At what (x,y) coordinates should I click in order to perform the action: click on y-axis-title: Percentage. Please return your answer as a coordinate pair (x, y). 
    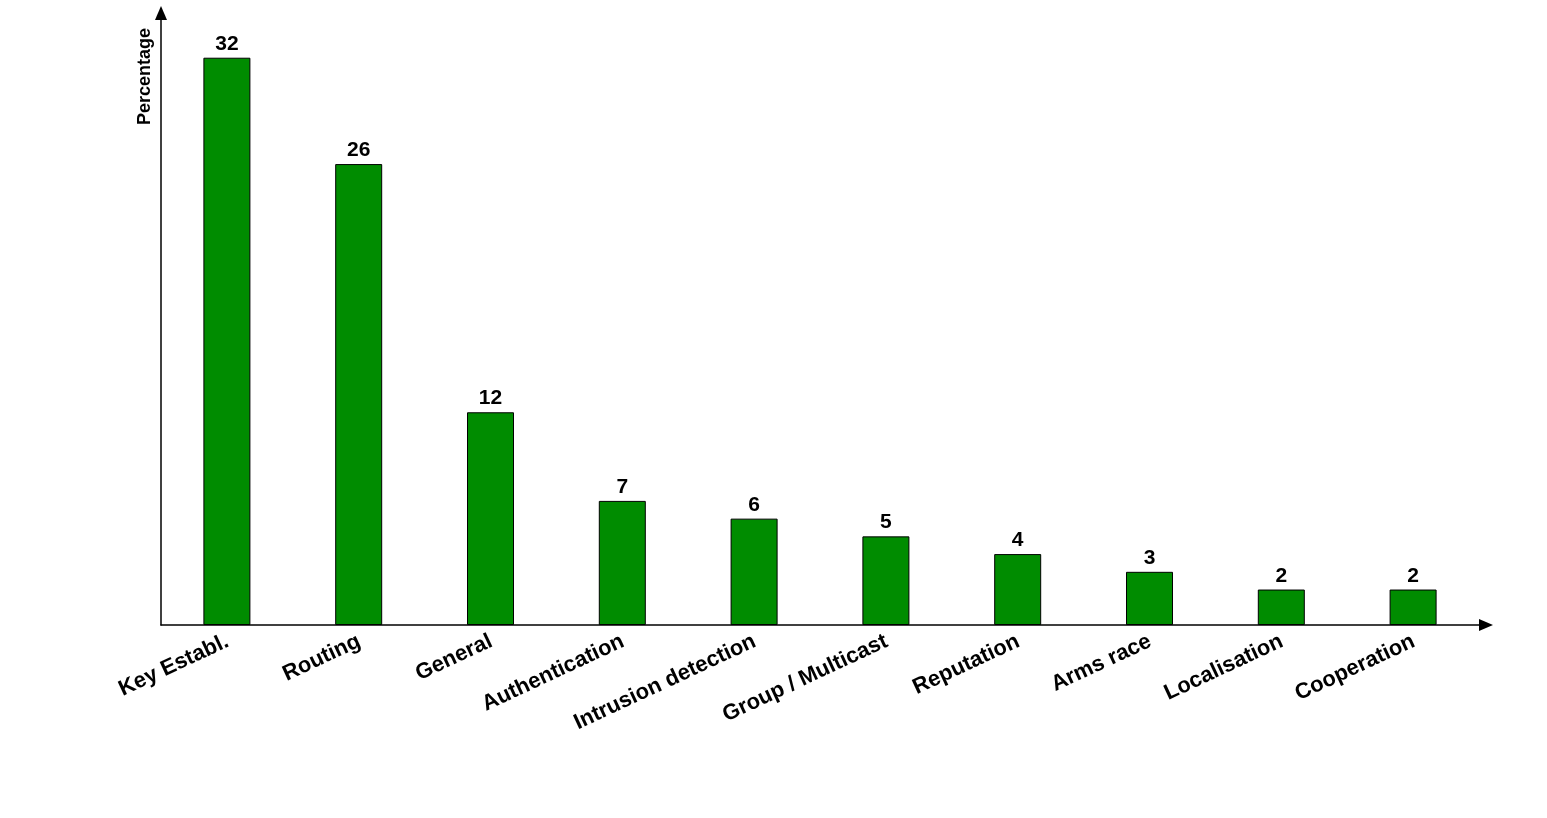
    Looking at the image, I should click on (144, 77).